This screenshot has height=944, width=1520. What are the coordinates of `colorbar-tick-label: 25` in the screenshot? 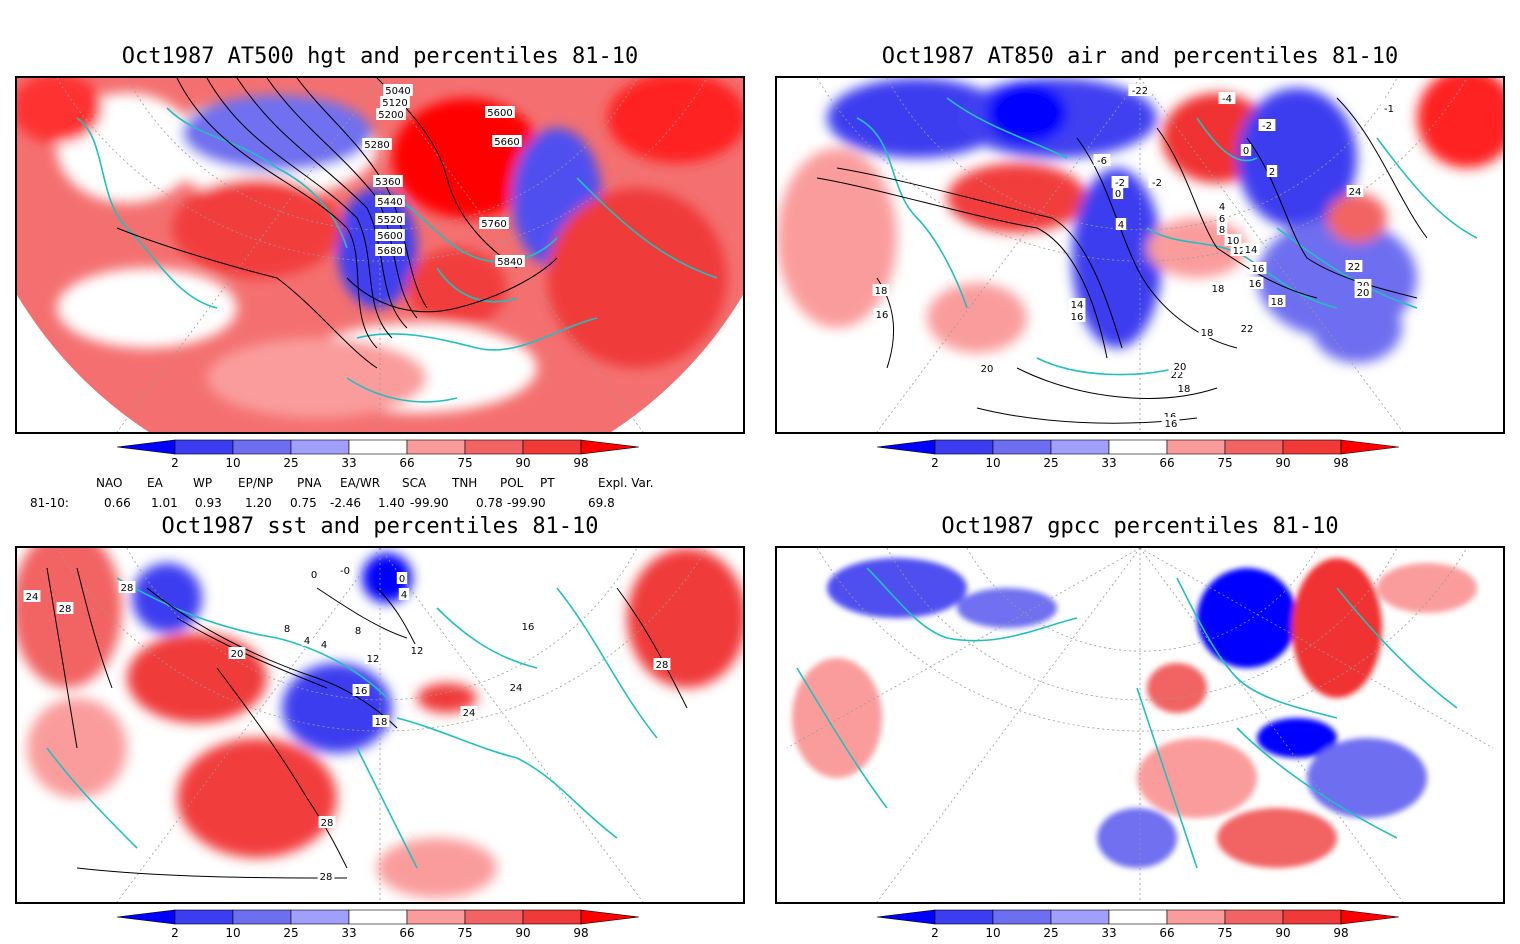 It's located at (1050, 933).